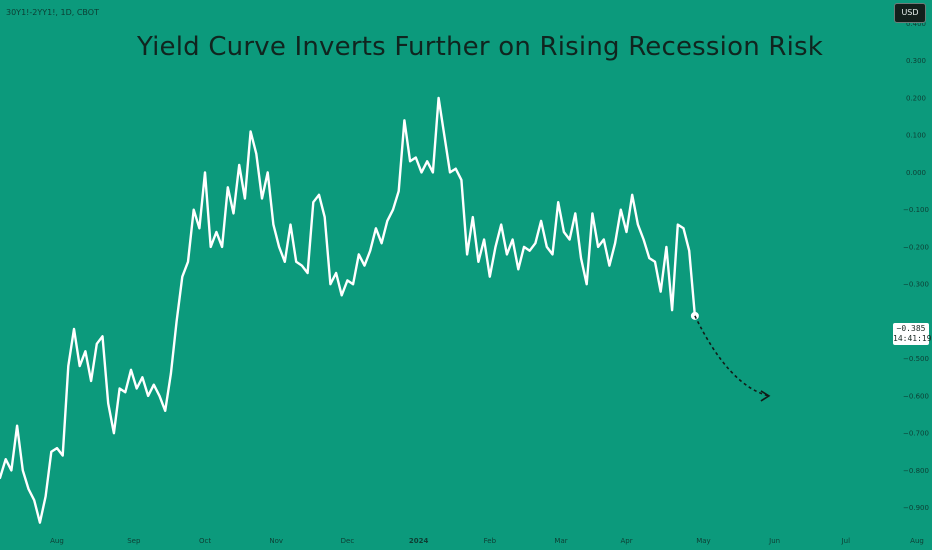 The height and width of the screenshot is (550, 932). Describe the element at coordinates (703, 541) in the screenshot. I see `x-tick-label: May` at that location.